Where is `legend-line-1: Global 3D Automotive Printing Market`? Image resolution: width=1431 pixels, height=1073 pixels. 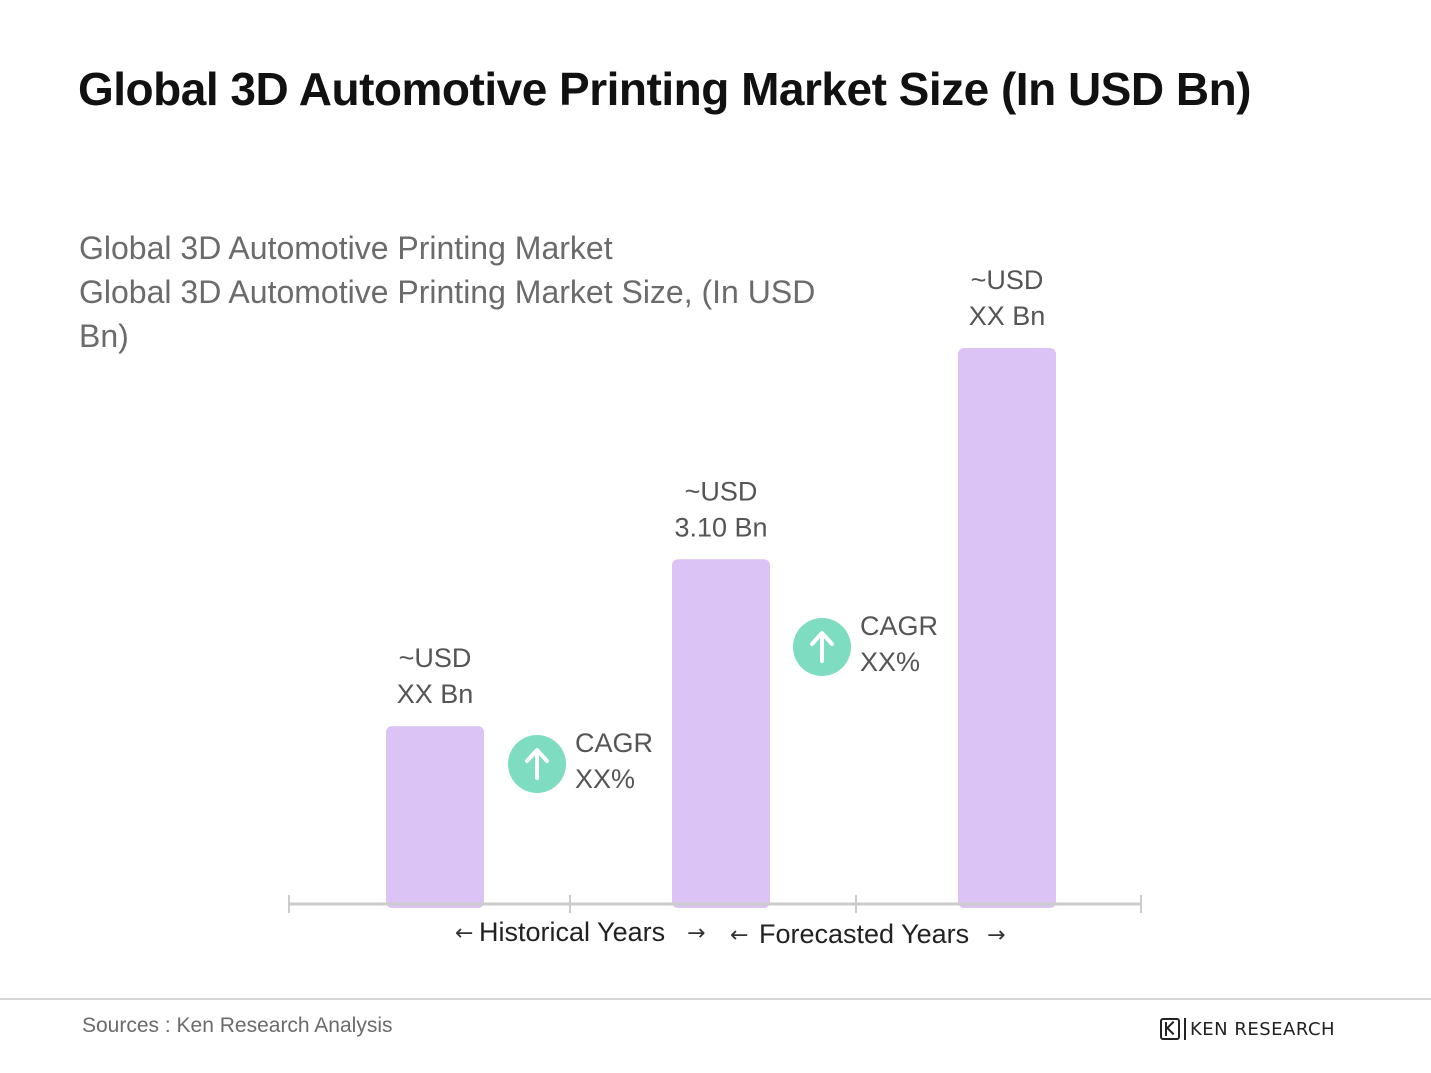
legend-line-1: Global 3D Automotive Printing Market is located at coordinates (346, 248).